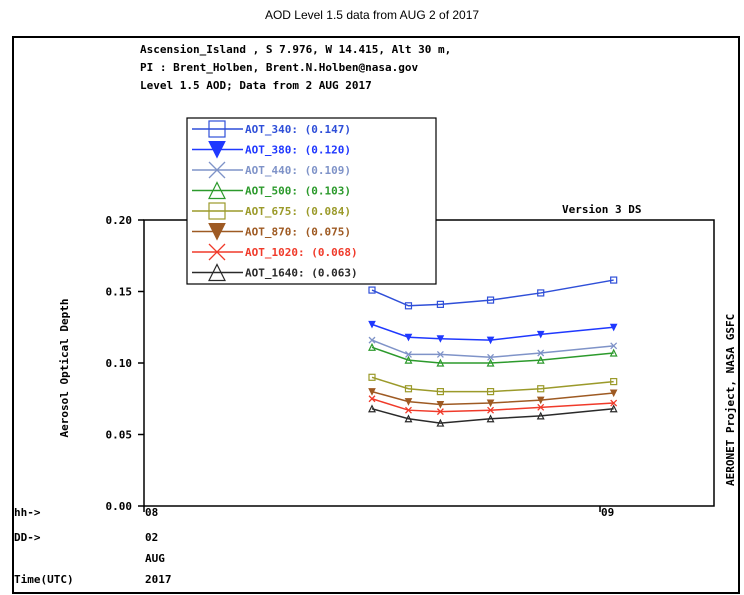 The width and height of the screenshot is (744, 595). I want to click on legend-item: AOT_1020: (0.068), so click(275, 252).